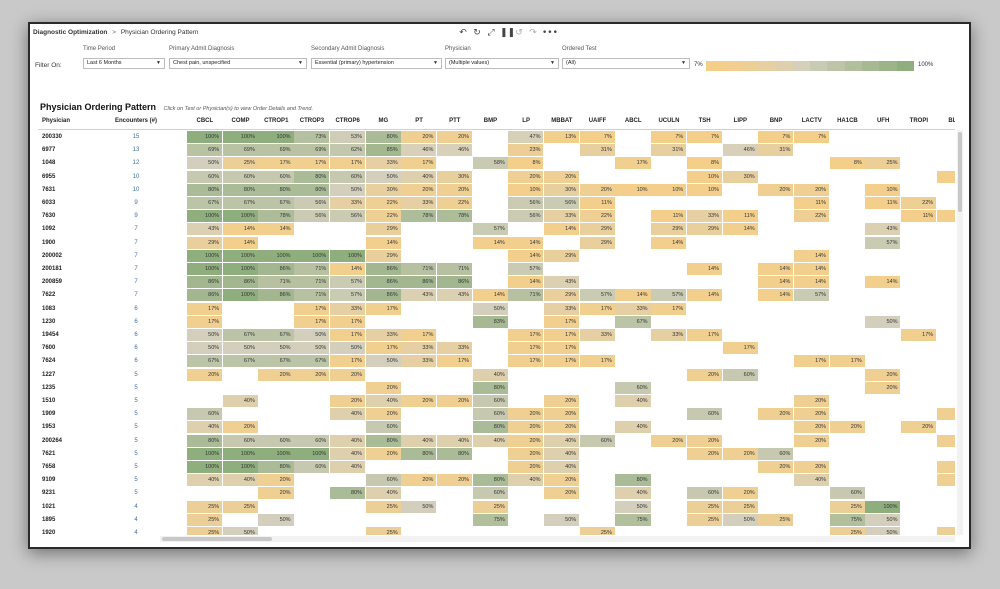 The image size is (1000, 589). What do you see at coordinates (312, 203) in the screenshot?
I see `percent-cell: 56%` at bounding box center [312, 203].